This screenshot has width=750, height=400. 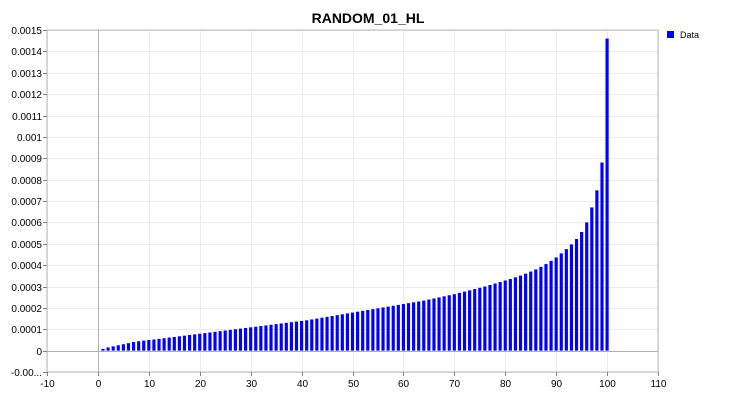 I want to click on x-tick-label: 80, so click(x=506, y=384).